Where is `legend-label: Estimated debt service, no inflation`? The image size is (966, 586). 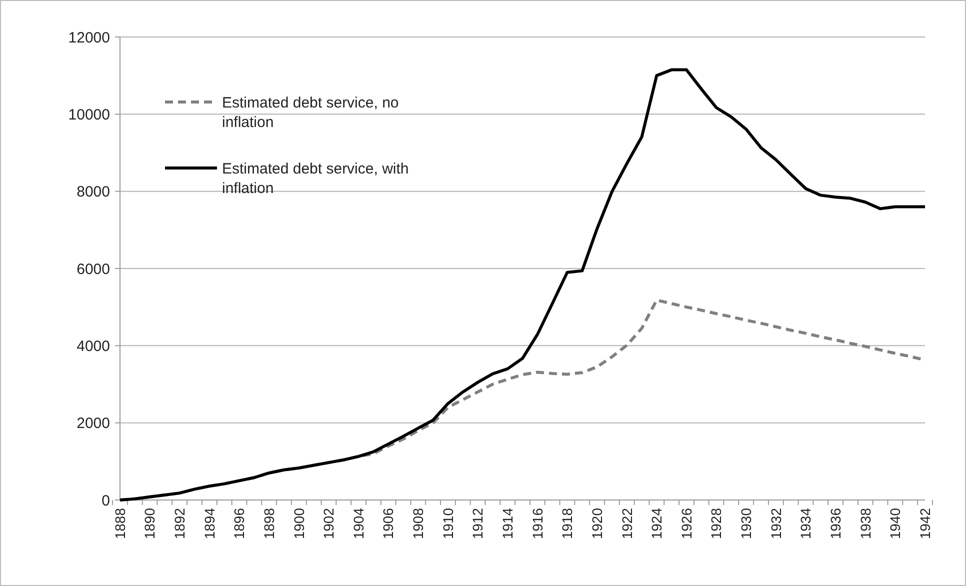 legend-label: Estimated debt service, no inflation is located at coordinates (310, 112).